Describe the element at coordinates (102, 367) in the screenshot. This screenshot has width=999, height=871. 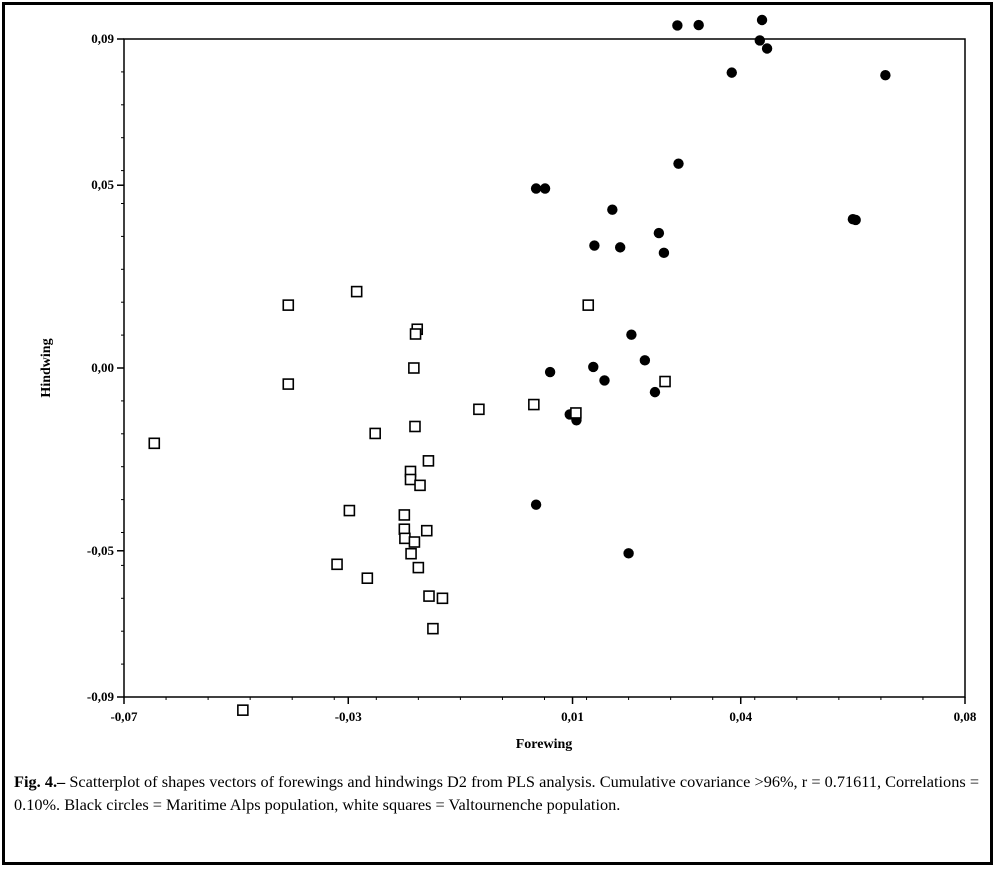
I see `y-tick-label: 0,00` at that location.